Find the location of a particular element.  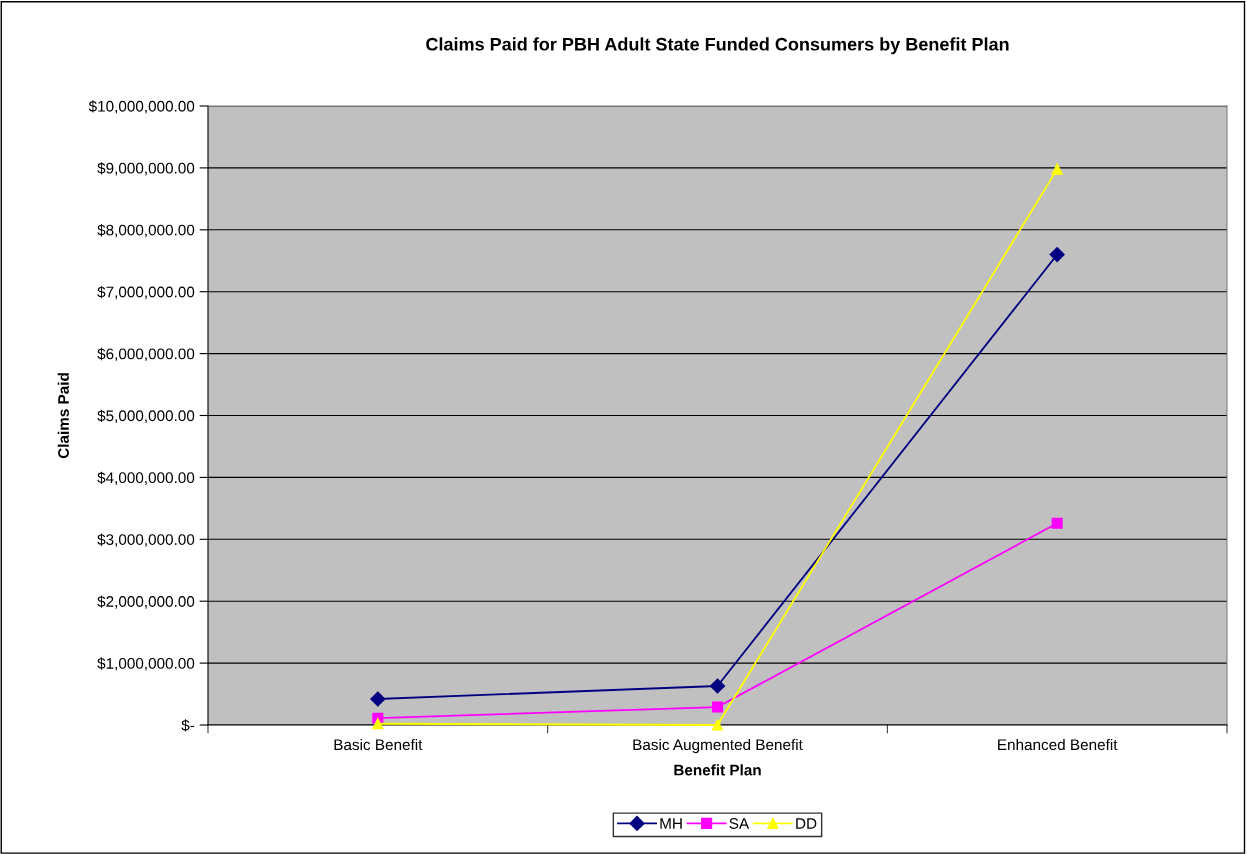

y-tick-label: $2,000,000.00 is located at coordinates (146, 602).